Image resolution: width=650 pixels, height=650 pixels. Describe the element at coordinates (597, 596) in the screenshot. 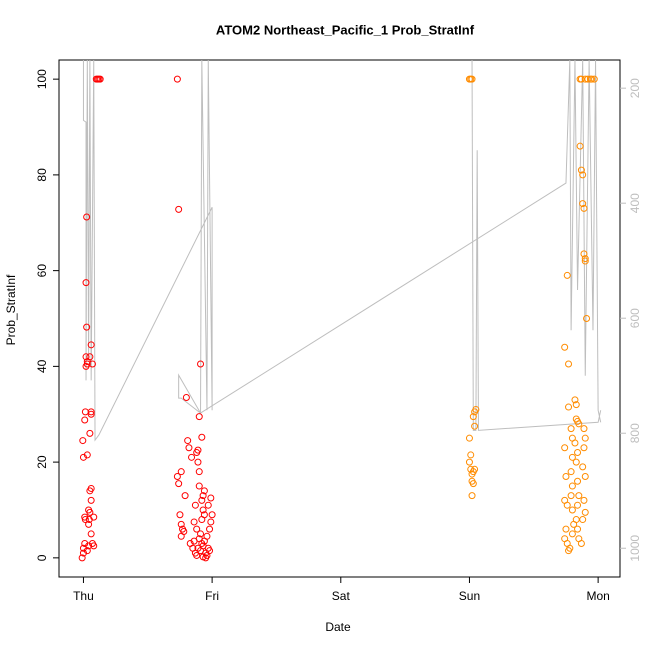

I see `x-tick-label: Mon` at that location.